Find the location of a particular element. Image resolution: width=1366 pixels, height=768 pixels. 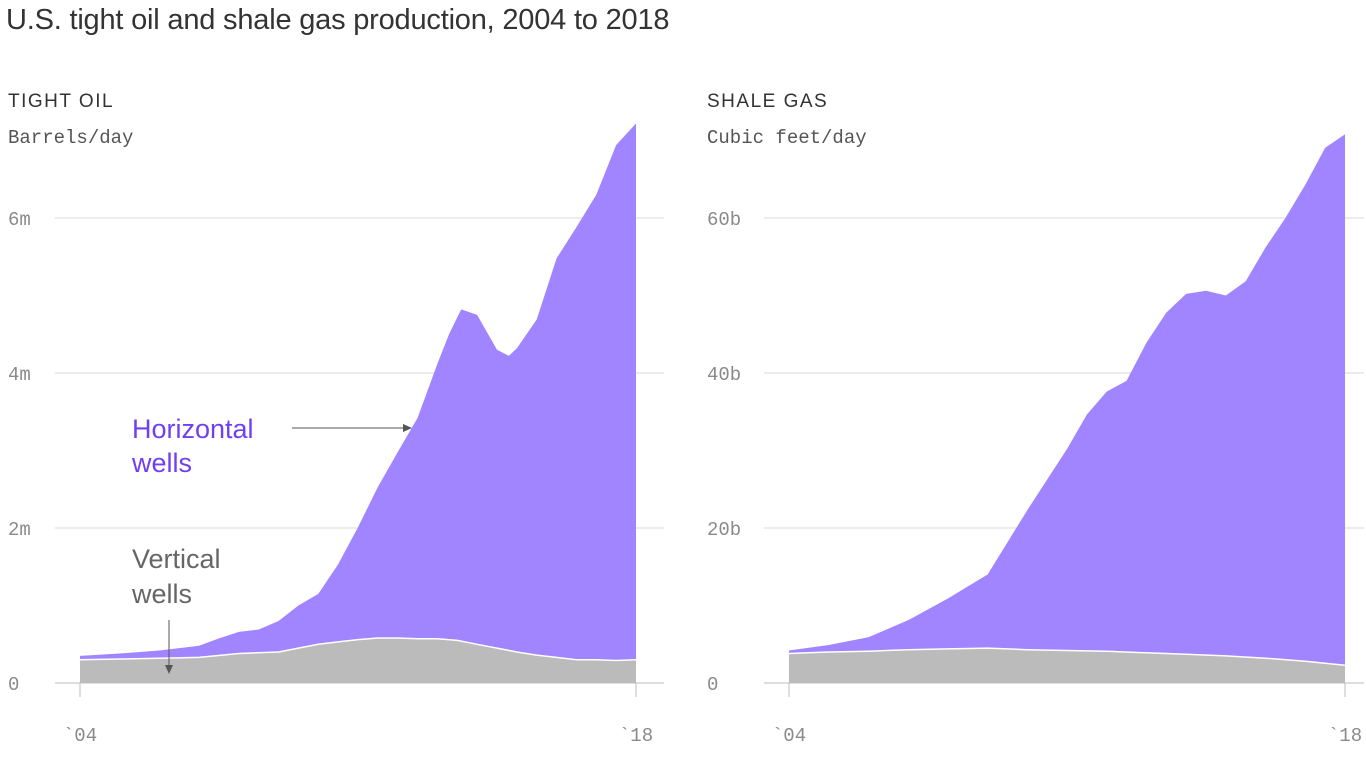

oil-xtick-label-0: `04 is located at coordinates (80, 736).